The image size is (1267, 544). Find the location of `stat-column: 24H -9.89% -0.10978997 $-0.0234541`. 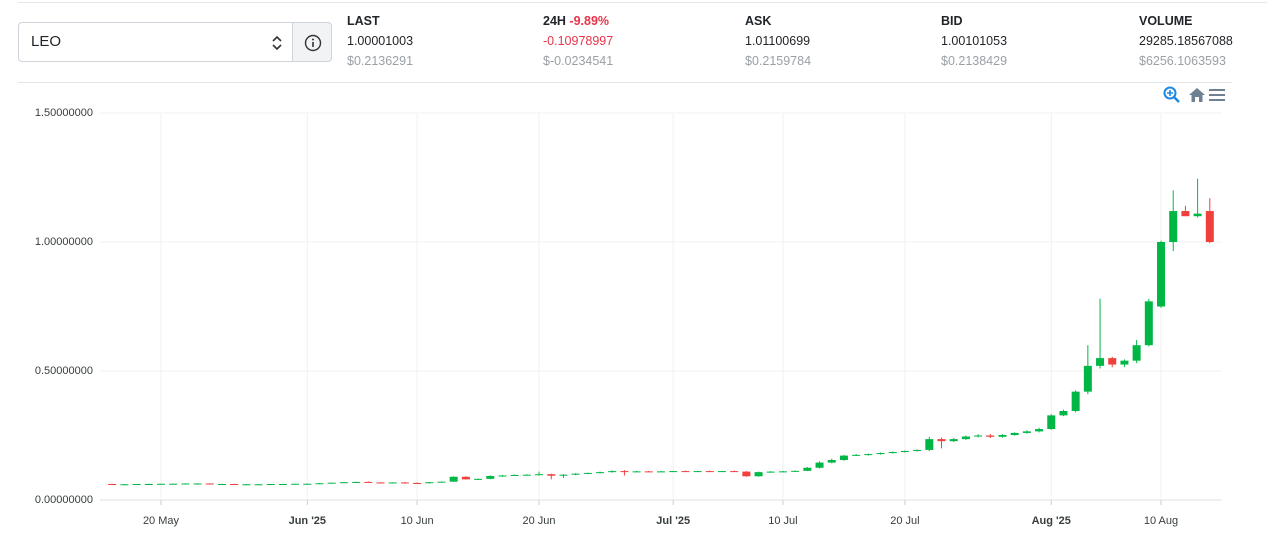

stat-column: 24H -9.89% -0.10978997 $-0.0234541 is located at coordinates (578, 41).